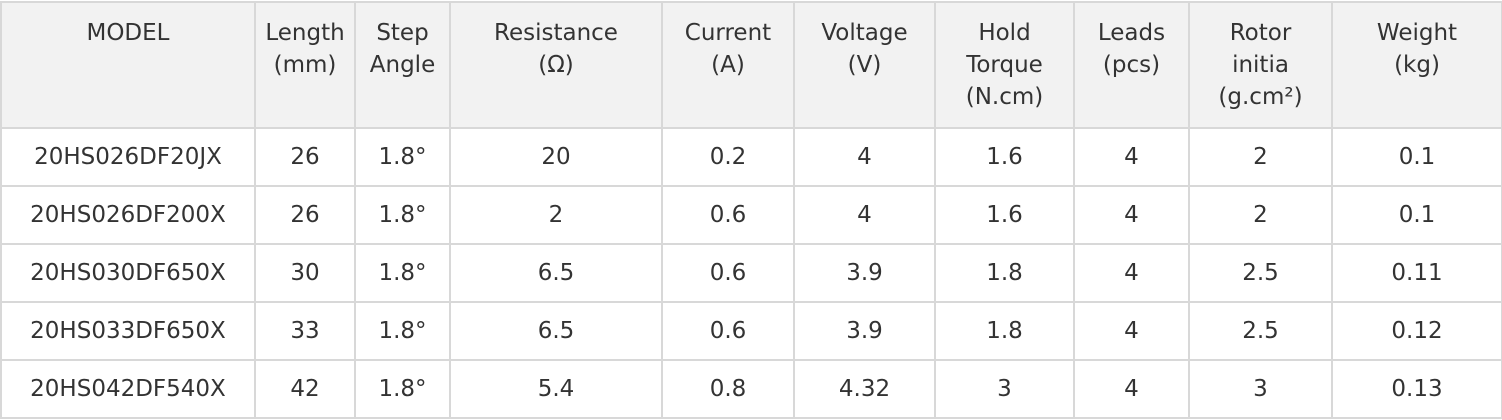 This screenshot has width=1502, height=420. I want to click on cell-weight: 0.13, so click(1416, 389).